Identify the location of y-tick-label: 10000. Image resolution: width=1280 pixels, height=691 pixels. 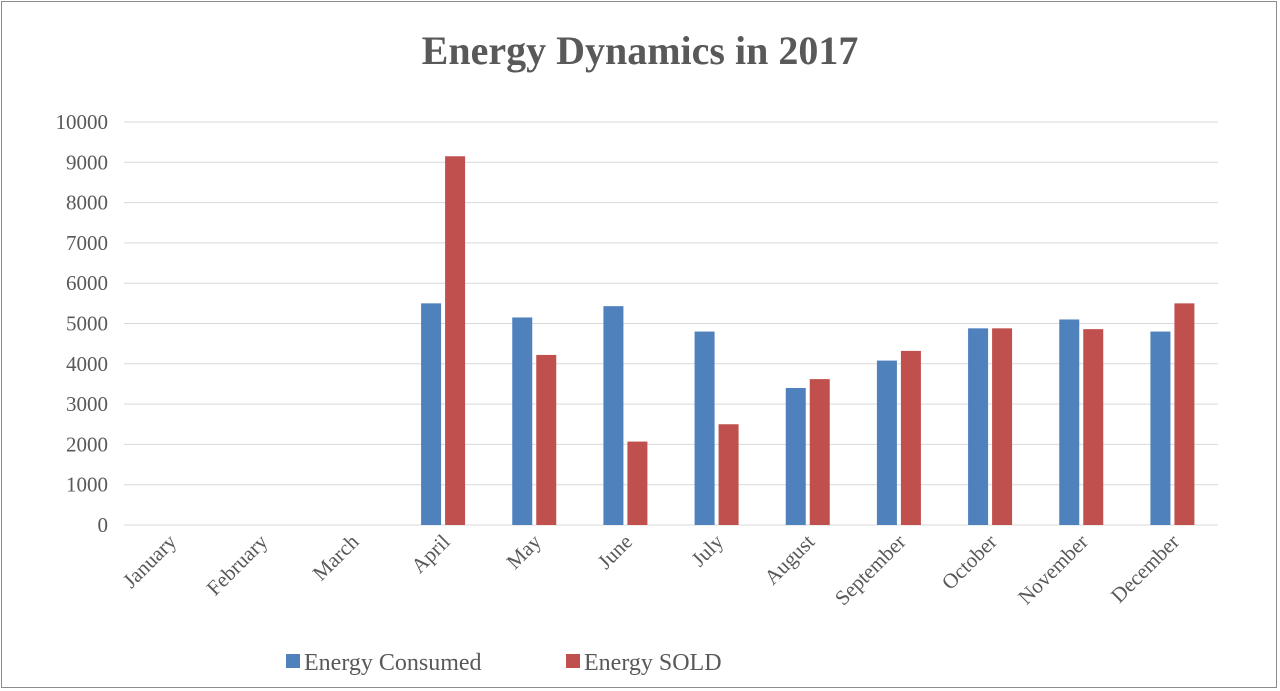
(82, 122).